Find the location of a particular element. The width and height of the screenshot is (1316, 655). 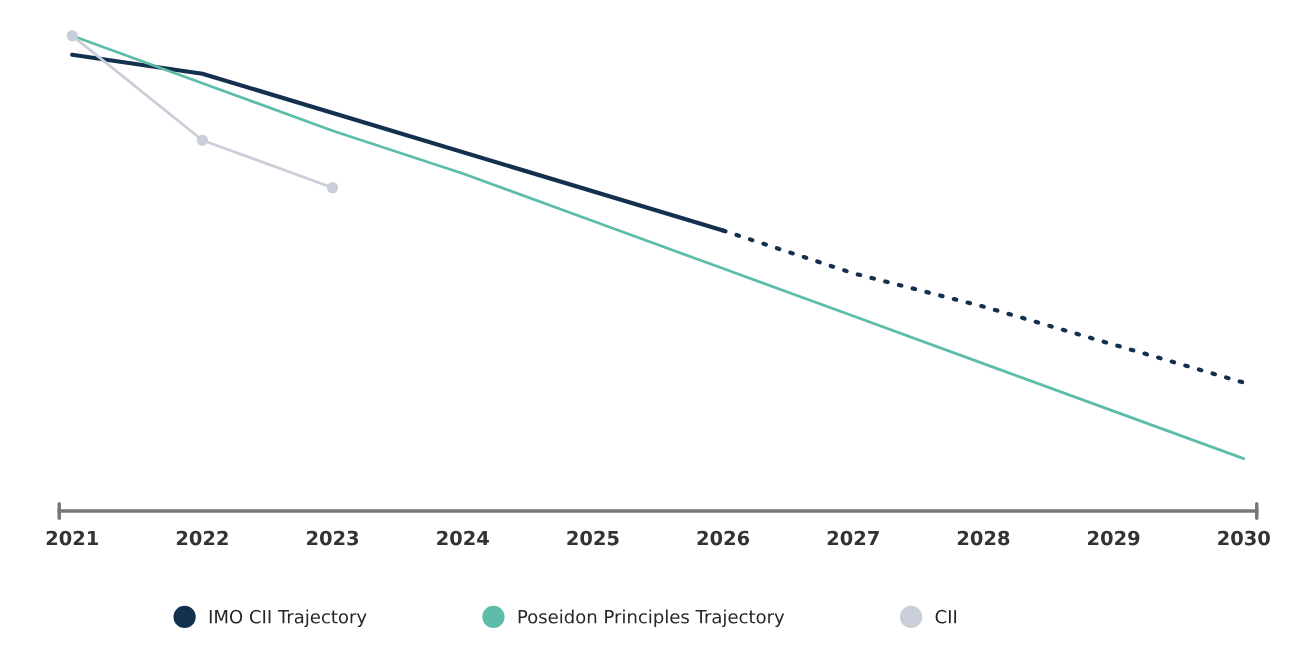

x-tick-label: 2028 is located at coordinates (983, 538).